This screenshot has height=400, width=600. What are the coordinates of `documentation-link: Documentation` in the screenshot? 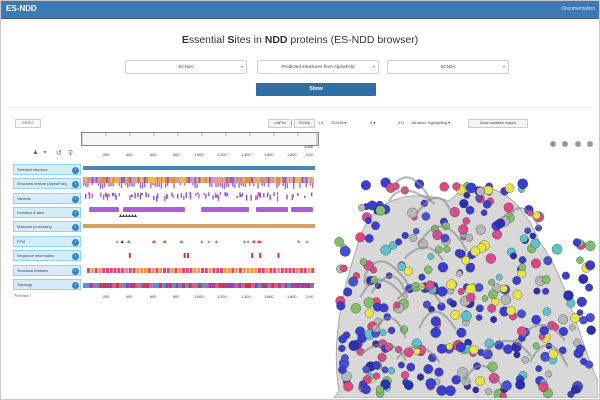 It's located at (578, 9).